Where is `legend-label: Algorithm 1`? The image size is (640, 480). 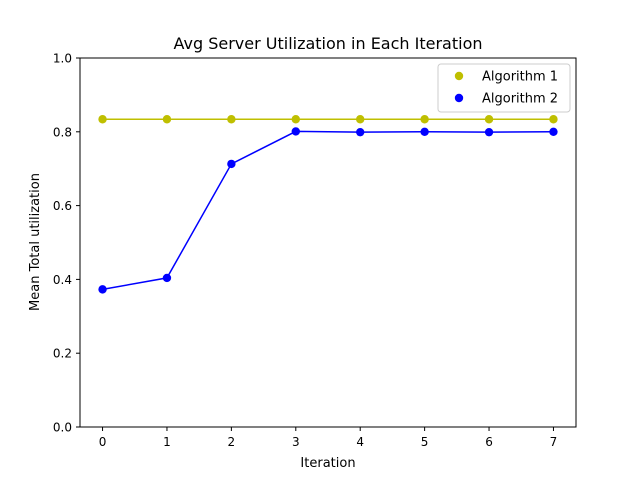 legend-label: Algorithm 1 is located at coordinates (520, 77).